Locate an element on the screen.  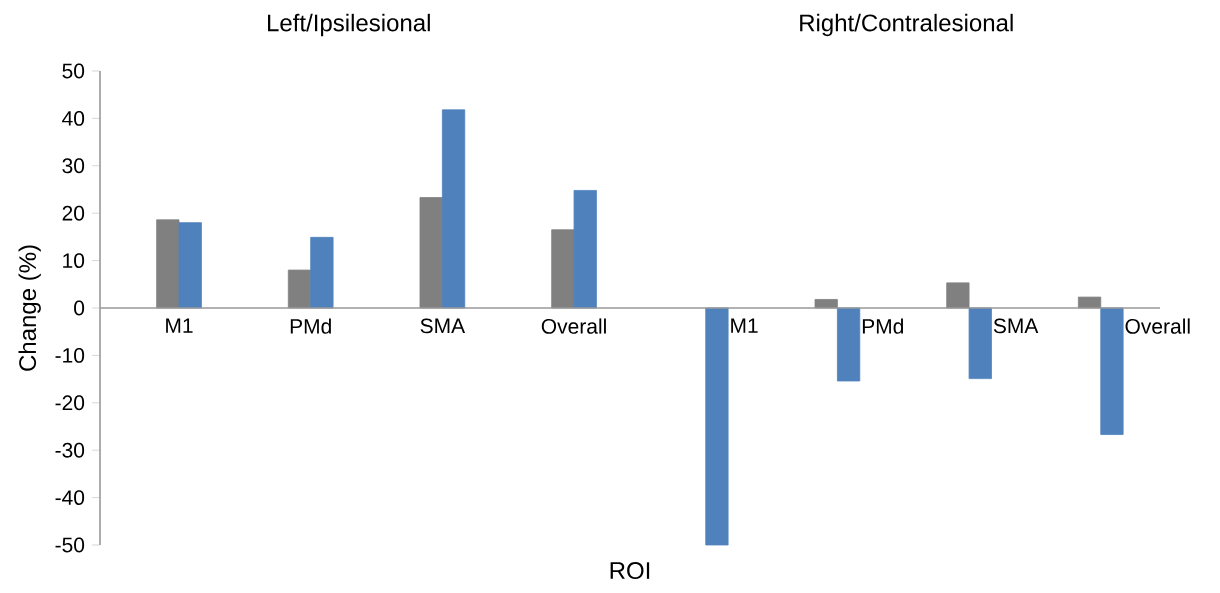
y-tick-label: 20 is located at coordinates (73, 213).